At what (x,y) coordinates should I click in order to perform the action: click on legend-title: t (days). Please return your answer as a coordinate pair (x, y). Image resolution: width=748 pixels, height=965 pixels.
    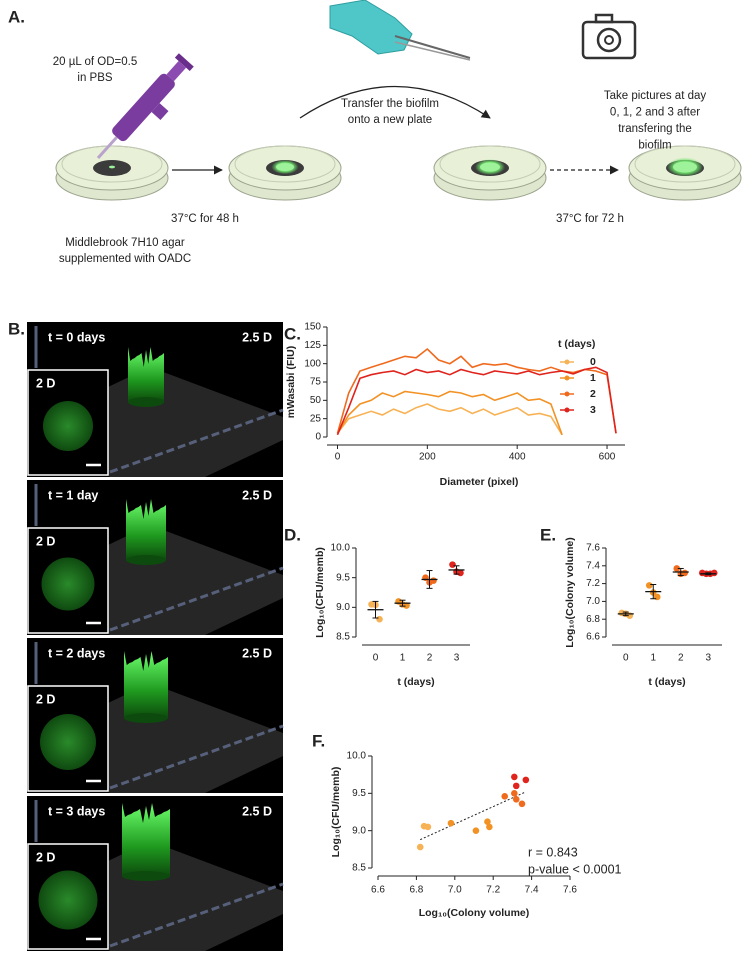
    Looking at the image, I should click on (576, 344).